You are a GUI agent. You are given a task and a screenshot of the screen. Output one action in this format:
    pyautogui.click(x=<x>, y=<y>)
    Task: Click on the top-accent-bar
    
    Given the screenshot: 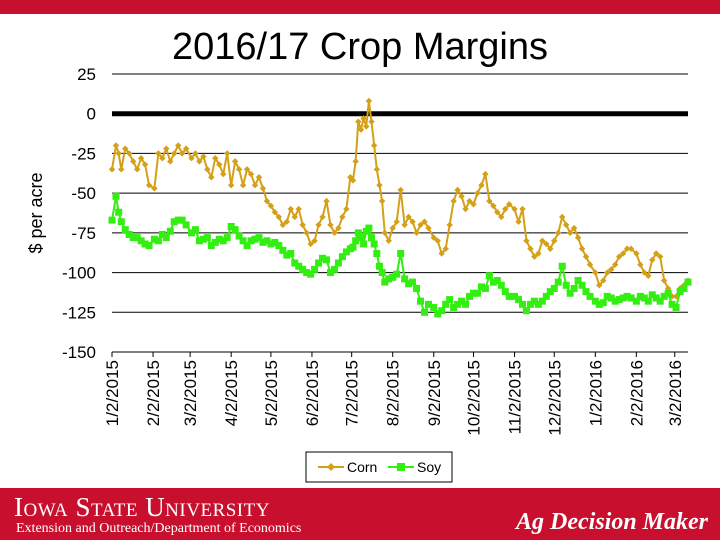 What is the action you would take?
    pyautogui.click(x=360, y=7)
    